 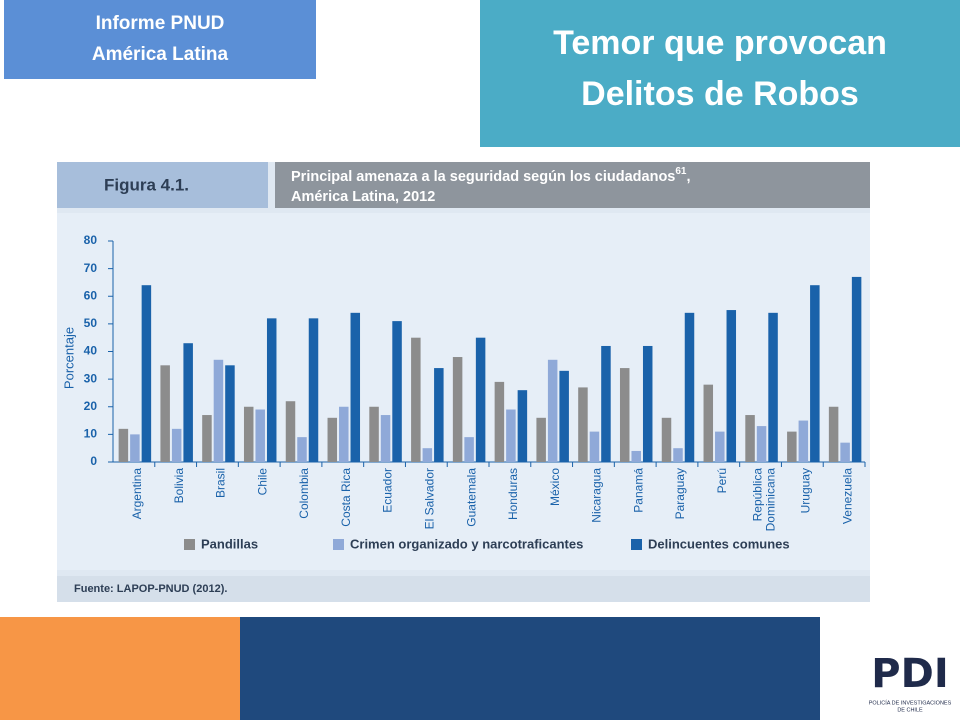 What do you see at coordinates (68, 358) in the screenshot?
I see `y-axis-label: Porcentaje` at bounding box center [68, 358].